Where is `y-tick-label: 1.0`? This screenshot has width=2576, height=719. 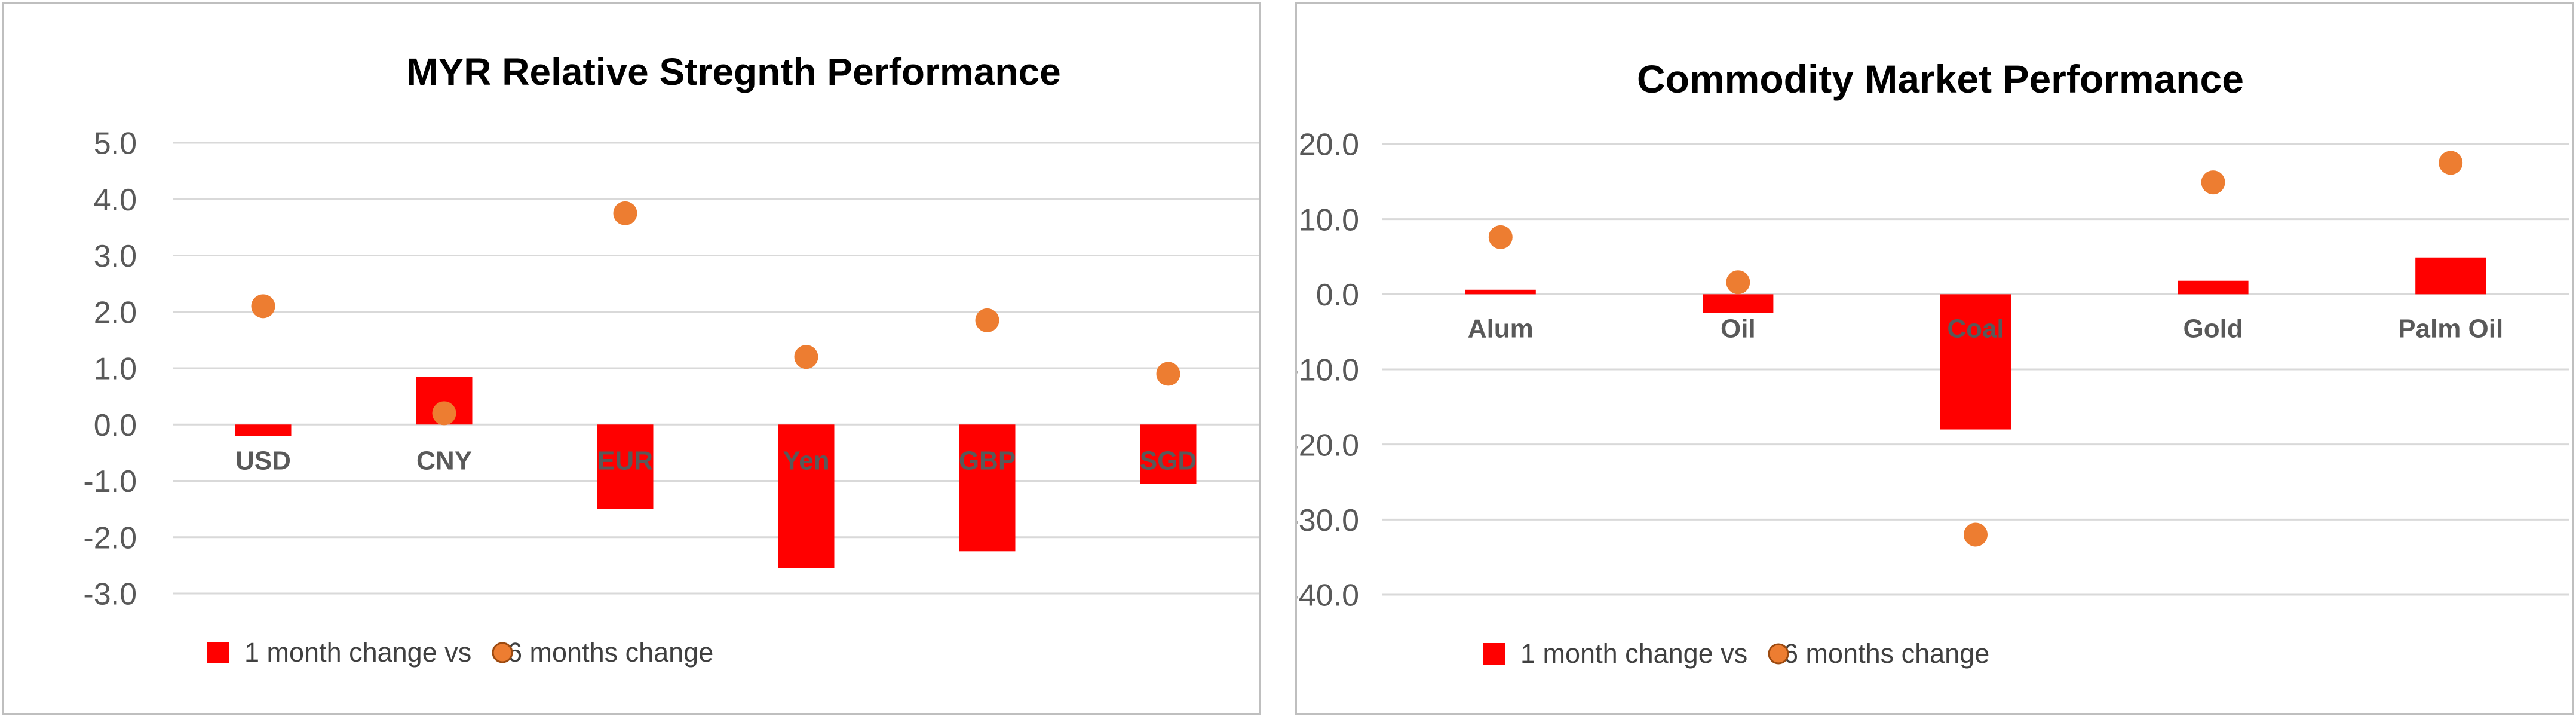
y-tick-label: 1.0 is located at coordinates (116, 369).